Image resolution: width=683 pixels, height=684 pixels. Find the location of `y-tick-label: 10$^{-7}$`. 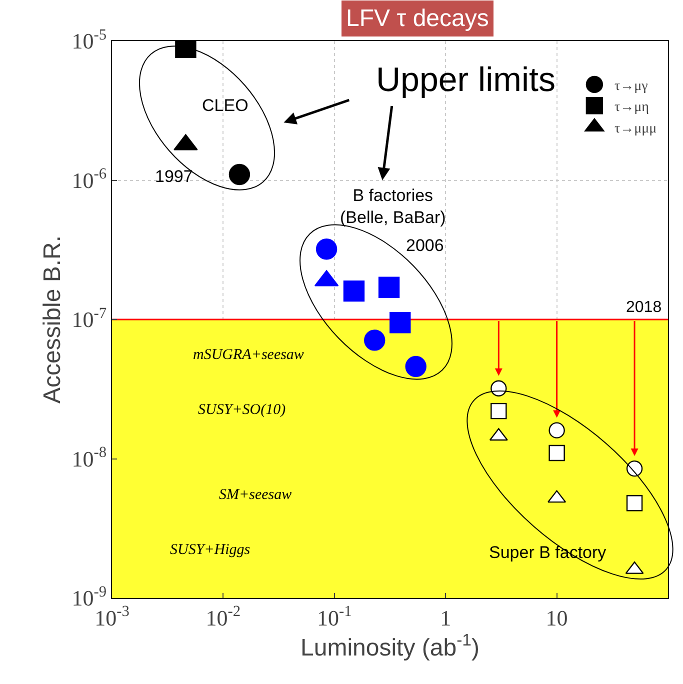

y-tick-label: 10$^{-7}$ is located at coordinates (89, 318).